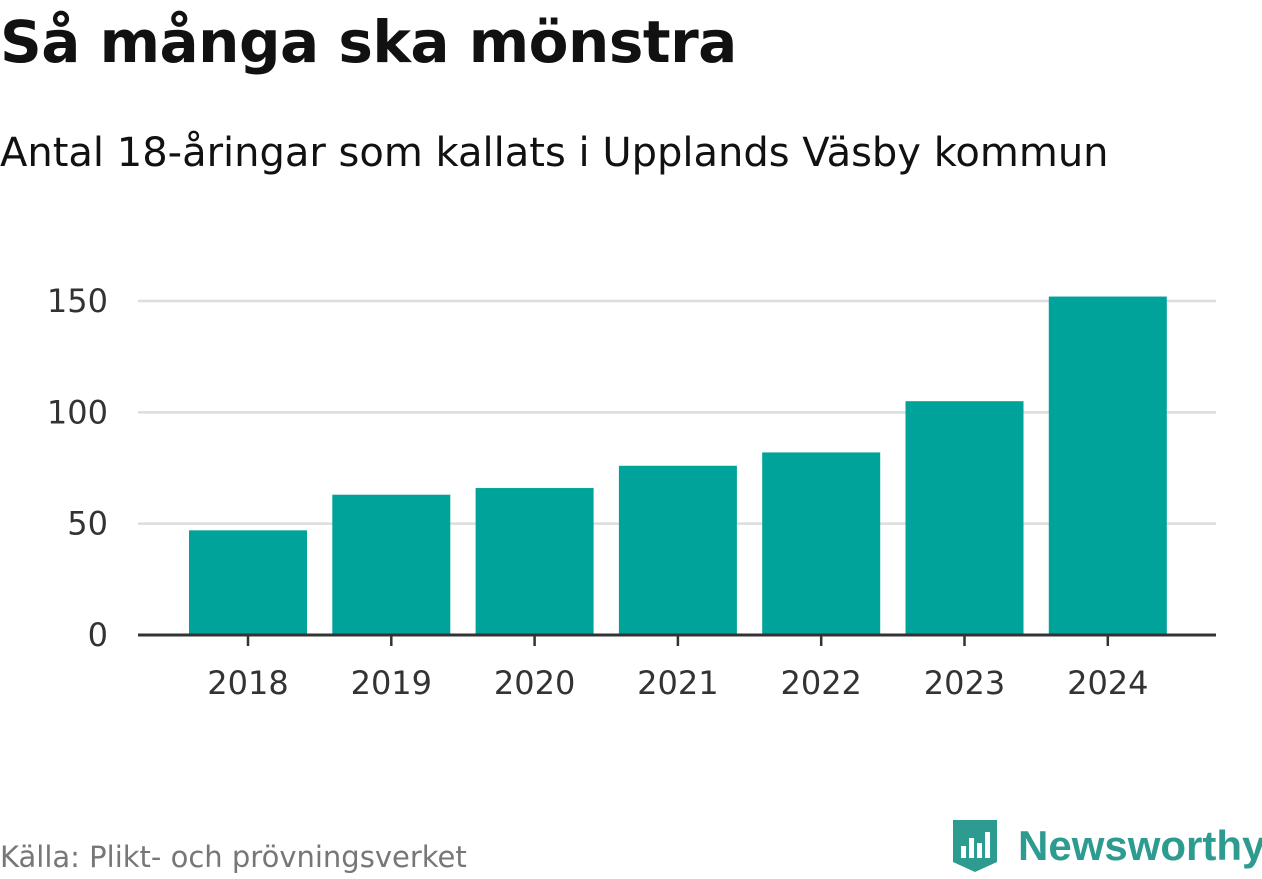 The height and width of the screenshot is (879, 1262). What do you see at coordinates (247, 683) in the screenshot?
I see `x-tick-label: 2018` at bounding box center [247, 683].